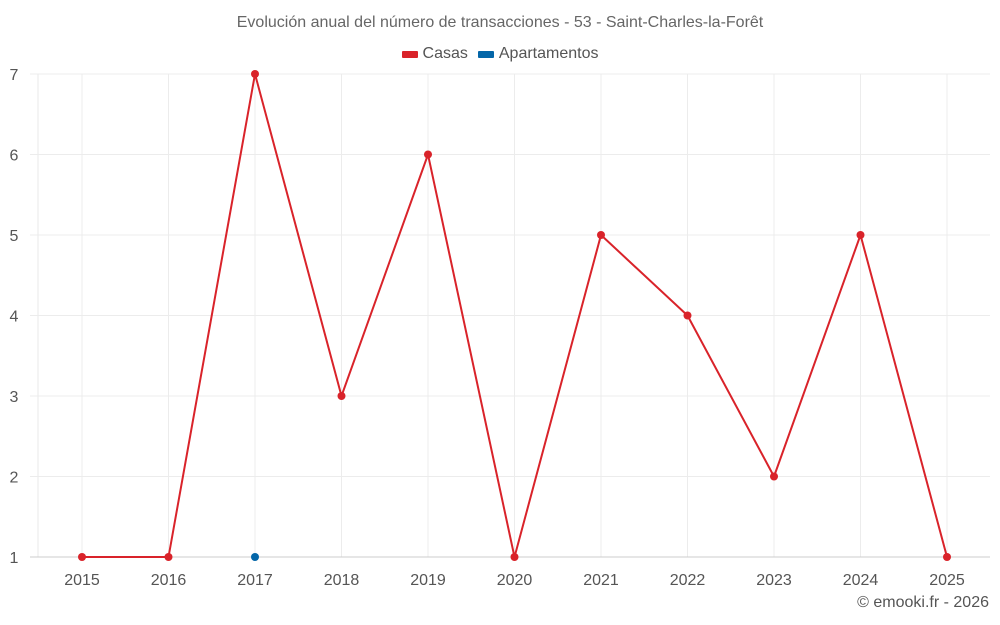  What do you see at coordinates (169, 580) in the screenshot?
I see `x-tick-label: 2016` at bounding box center [169, 580].